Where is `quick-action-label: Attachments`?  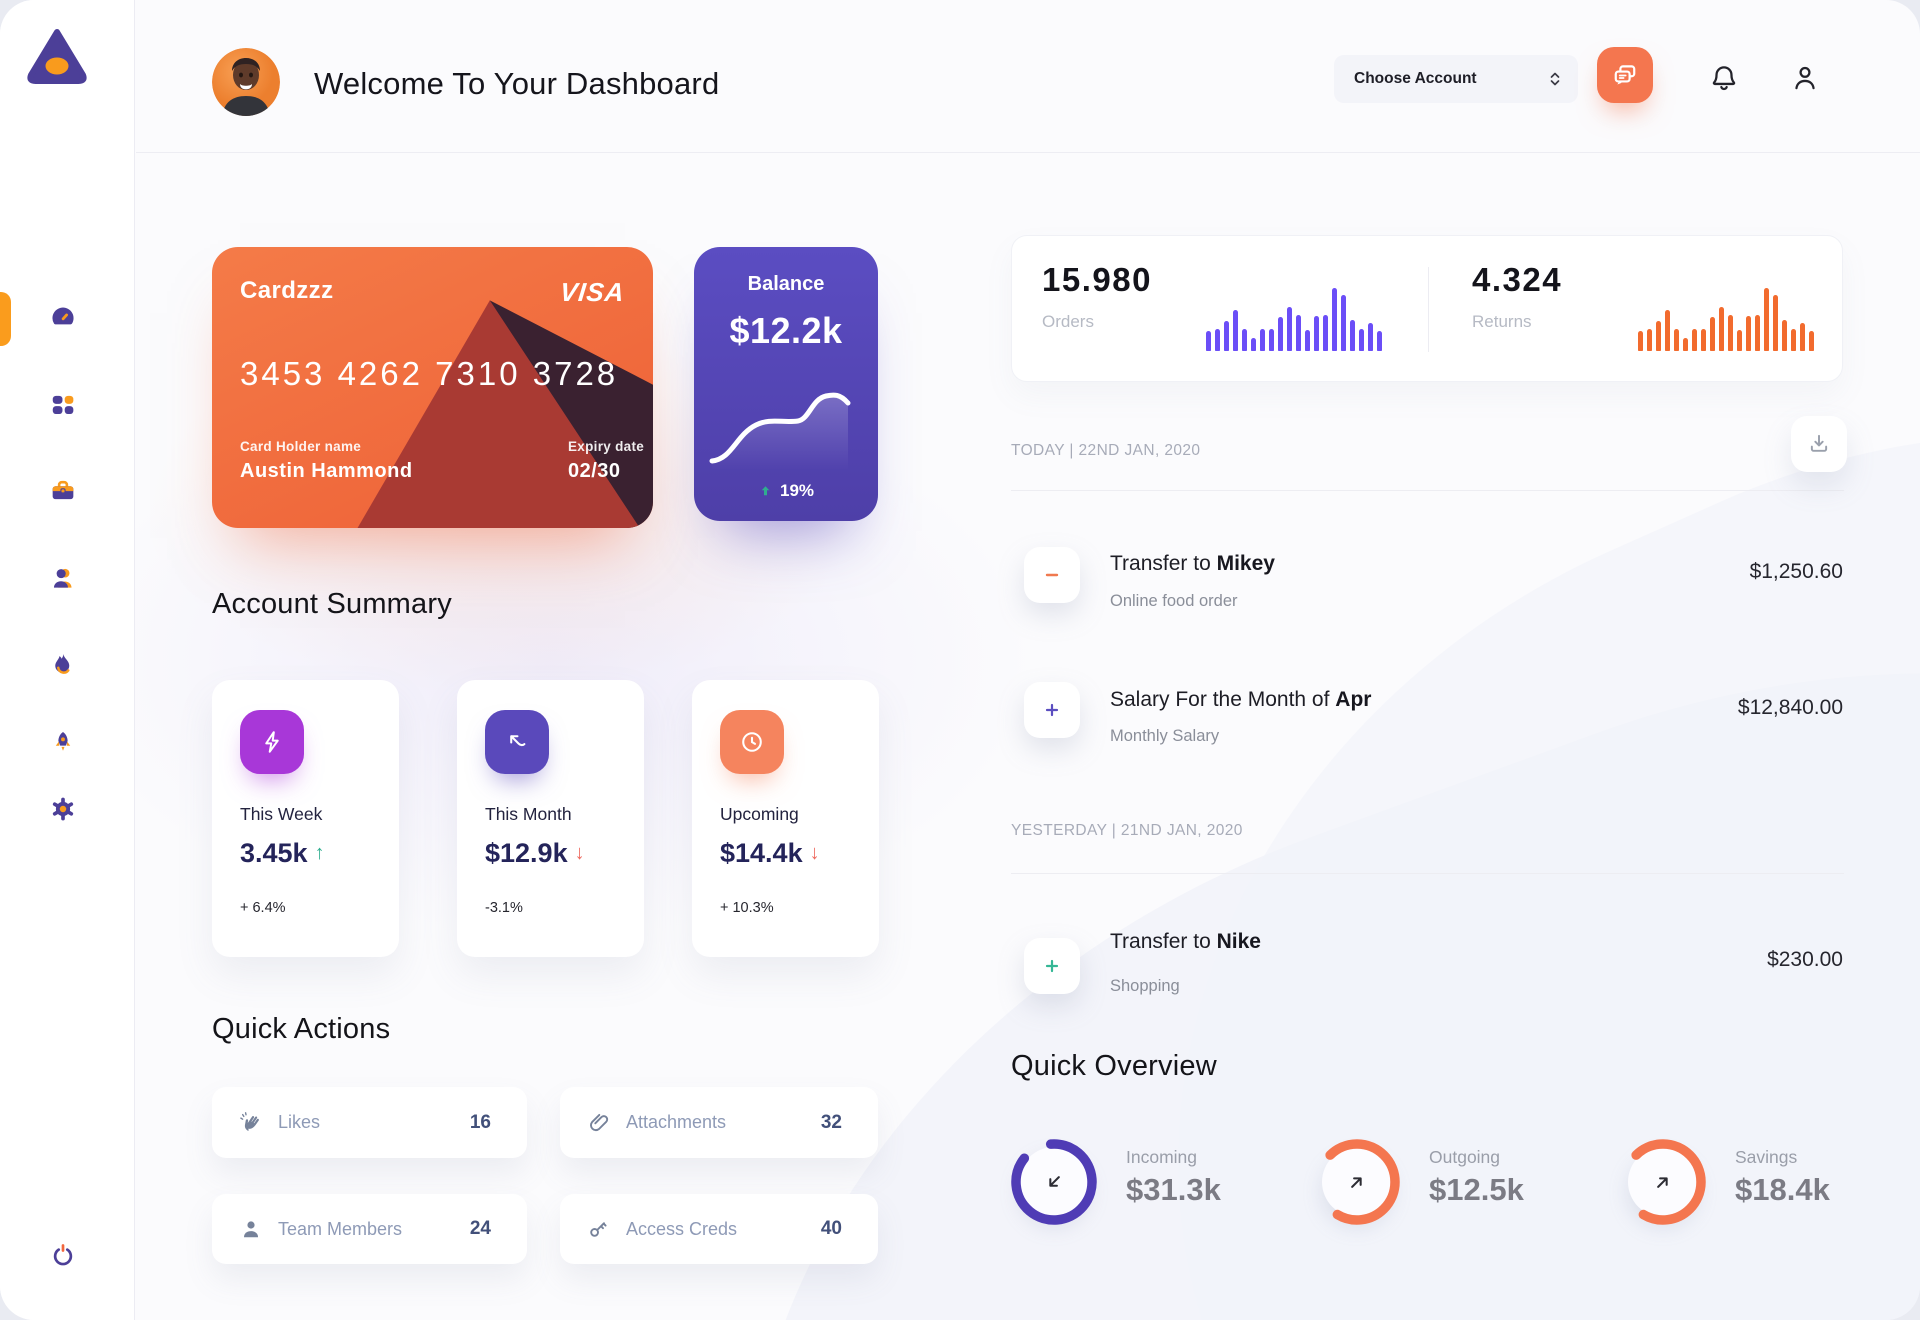 quick-action-label: Attachments is located at coordinates (676, 1122).